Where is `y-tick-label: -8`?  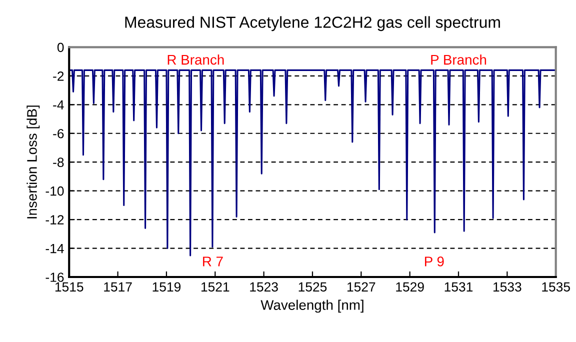
y-tick-label: -8 is located at coordinates (58, 163).